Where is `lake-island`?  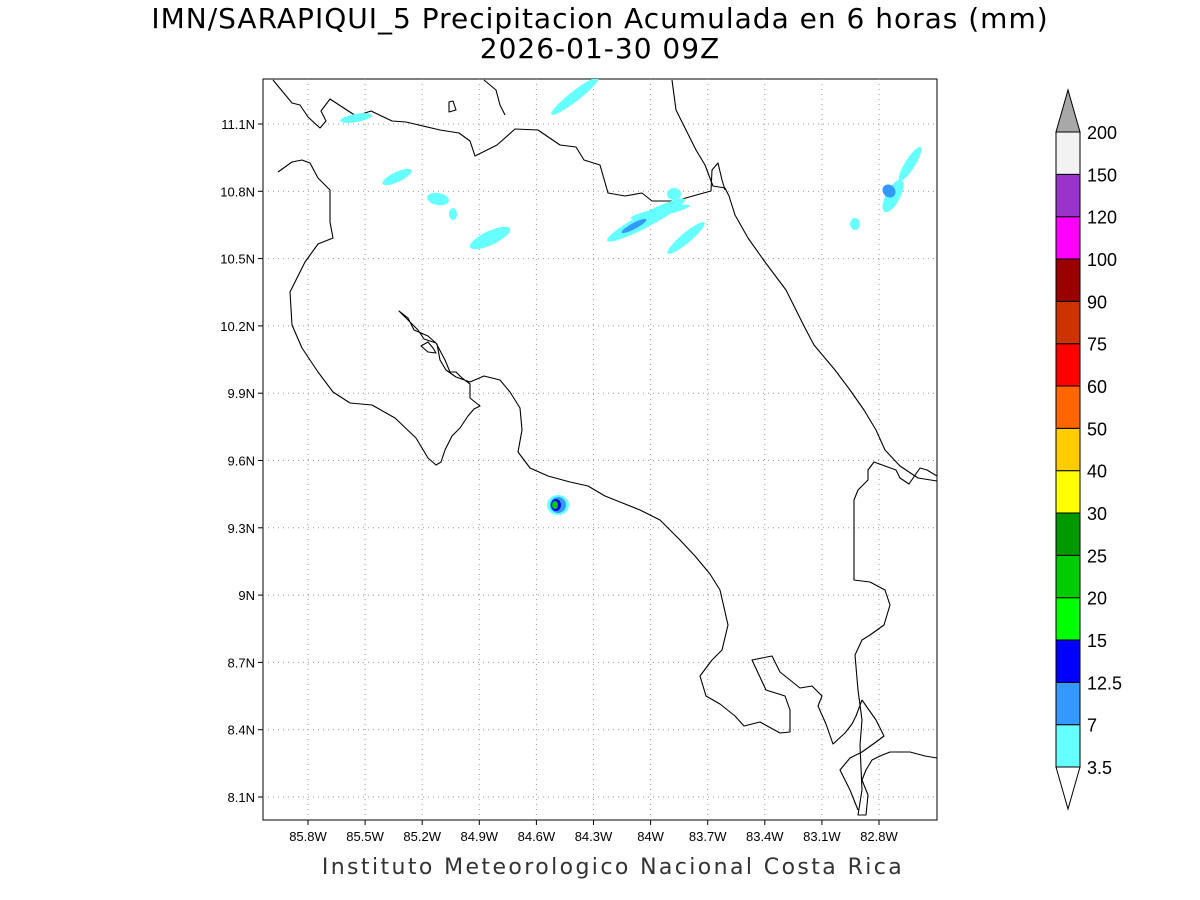 lake-island is located at coordinates (452, 106).